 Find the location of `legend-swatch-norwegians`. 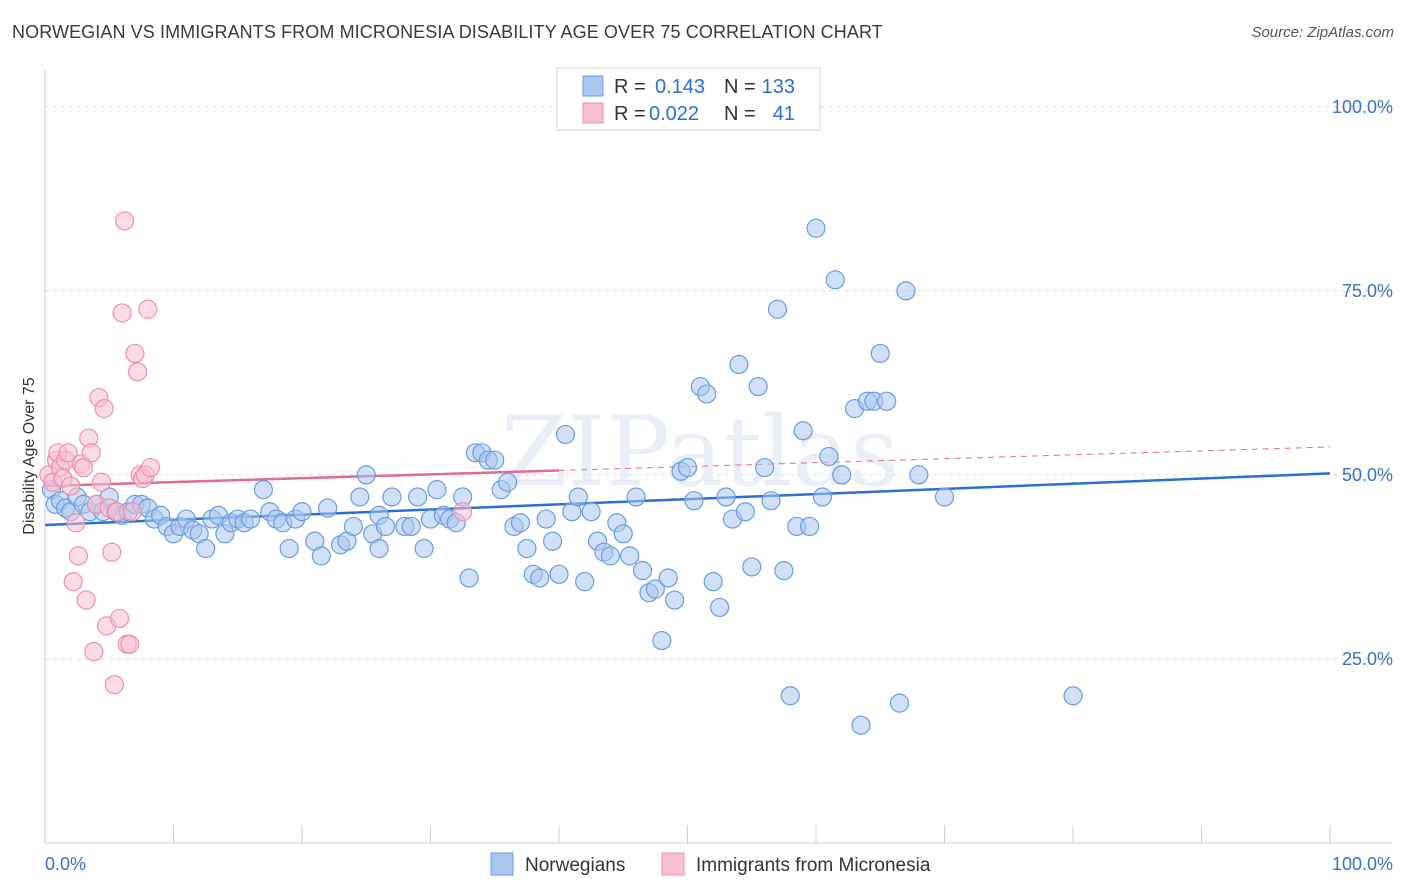

legend-swatch-norwegians is located at coordinates (593, 86).